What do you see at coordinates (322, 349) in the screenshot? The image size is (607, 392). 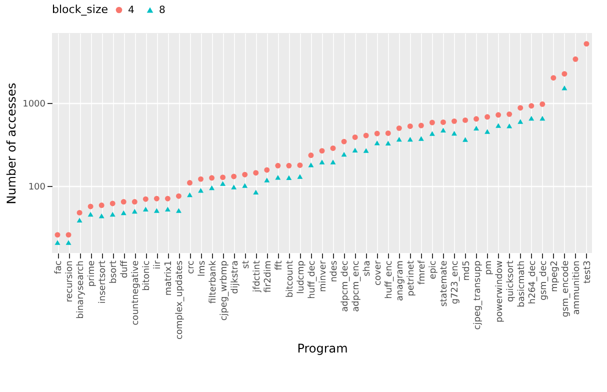 I see `x-axis-title: Program` at bounding box center [322, 349].